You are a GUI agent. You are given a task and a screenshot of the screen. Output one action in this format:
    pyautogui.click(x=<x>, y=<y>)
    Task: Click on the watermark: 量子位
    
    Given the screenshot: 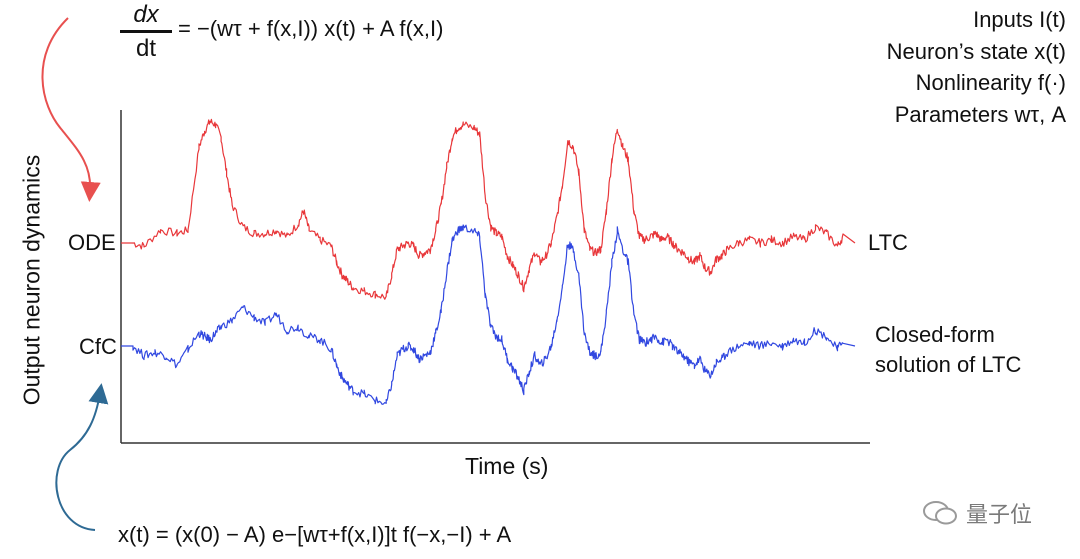 What is the action you would take?
    pyautogui.click(x=977, y=513)
    